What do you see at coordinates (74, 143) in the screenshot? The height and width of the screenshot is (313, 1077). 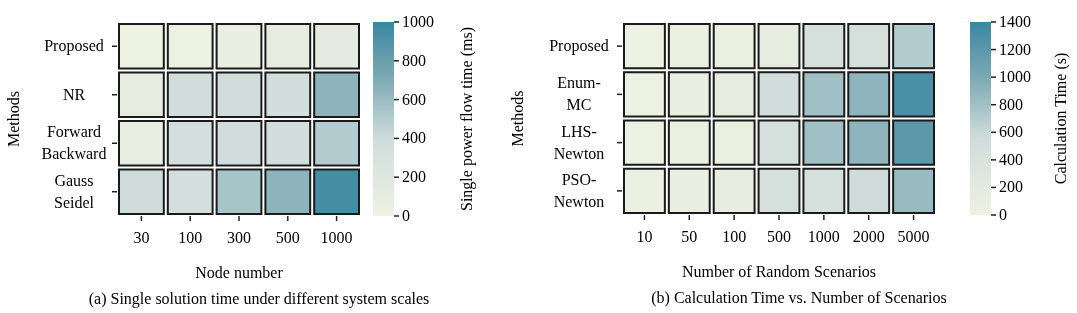 I see `y-tick-label: Forward Backward` at bounding box center [74, 143].